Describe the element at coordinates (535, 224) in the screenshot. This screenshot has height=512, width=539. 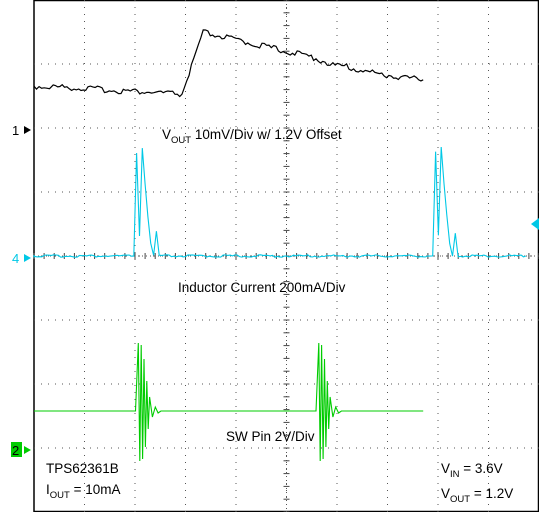
I see `trigger-level-marker` at that location.